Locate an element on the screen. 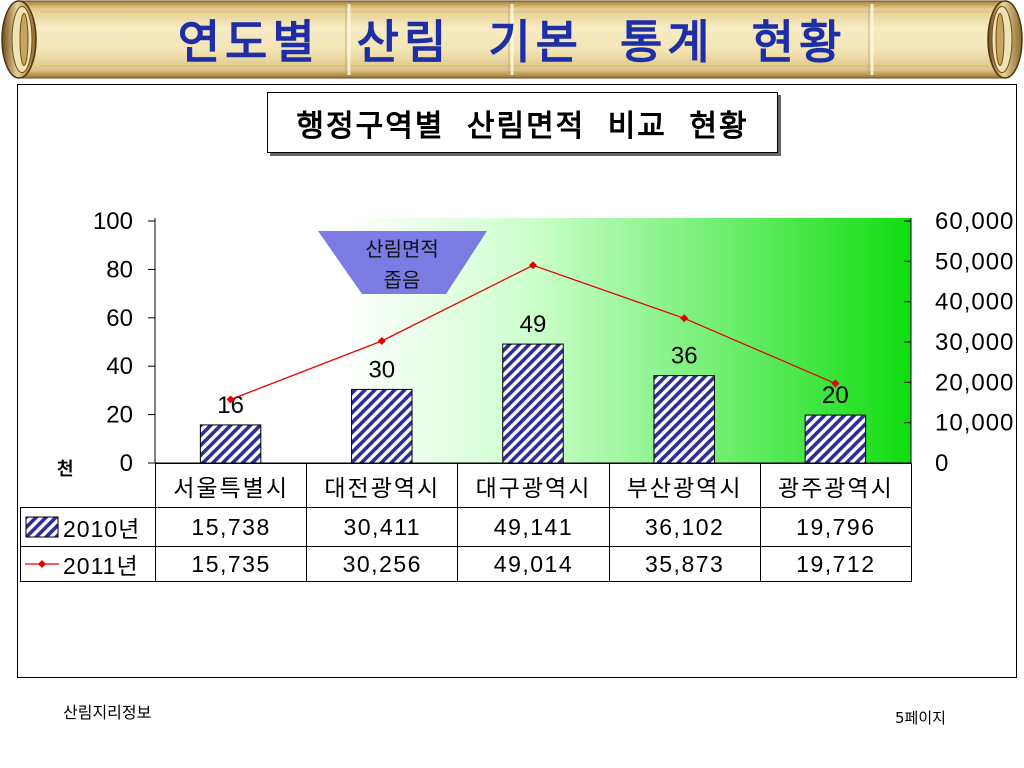 This screenshot has width=1024, height=768. footer-source-label: 산림지리정보 is located at coordinates (107, 712).